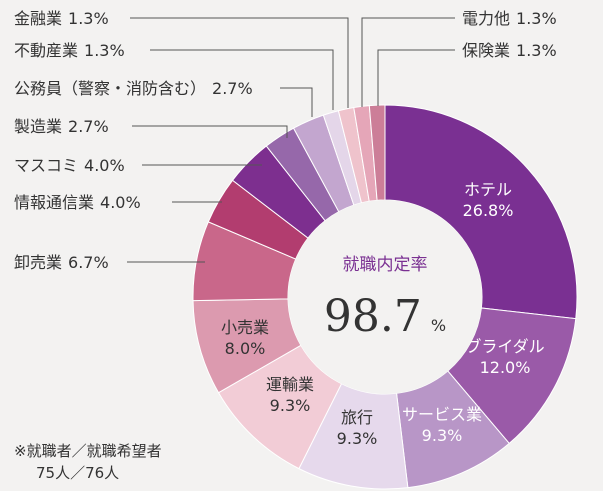 This screenshot has width=603, height=491. What do you see at coordinates (486, 50) in the screenshot?
I see `slice-name: 保険業` at bounding box center [486, 50].